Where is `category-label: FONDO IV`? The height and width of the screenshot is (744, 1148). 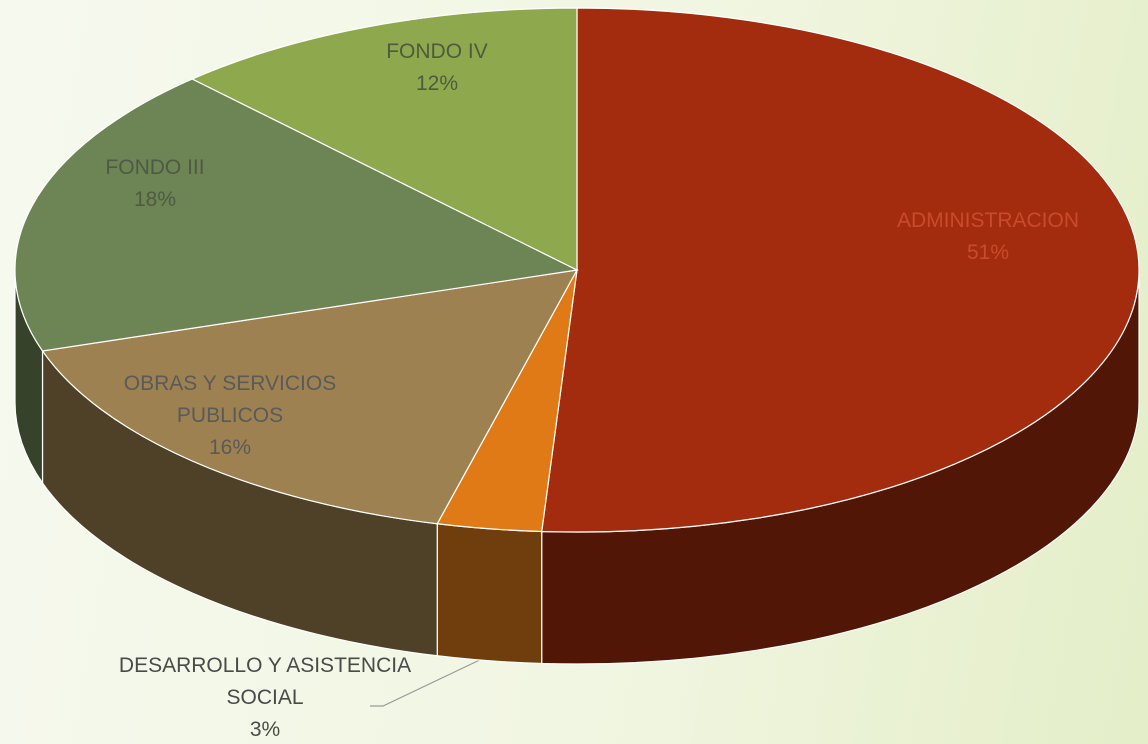
category-label: FONDO IV is located at coordinates (437, 51).